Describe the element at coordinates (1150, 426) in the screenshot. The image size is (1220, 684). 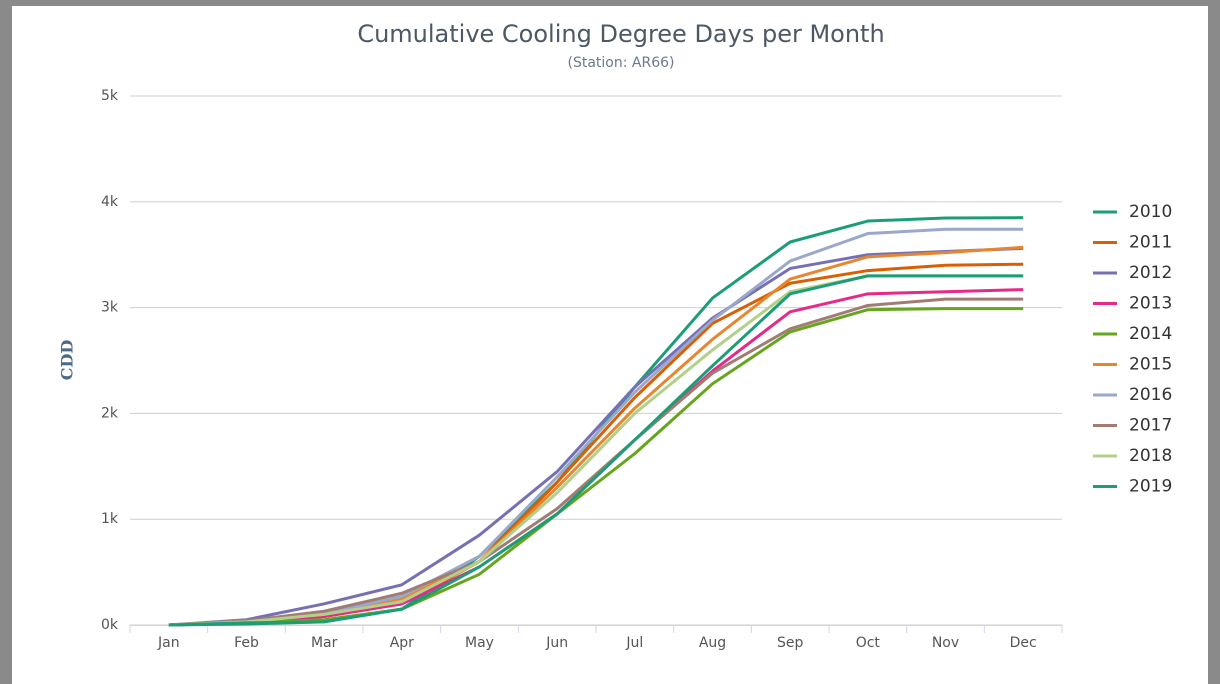
I see `legend-label: 2017` at that location.